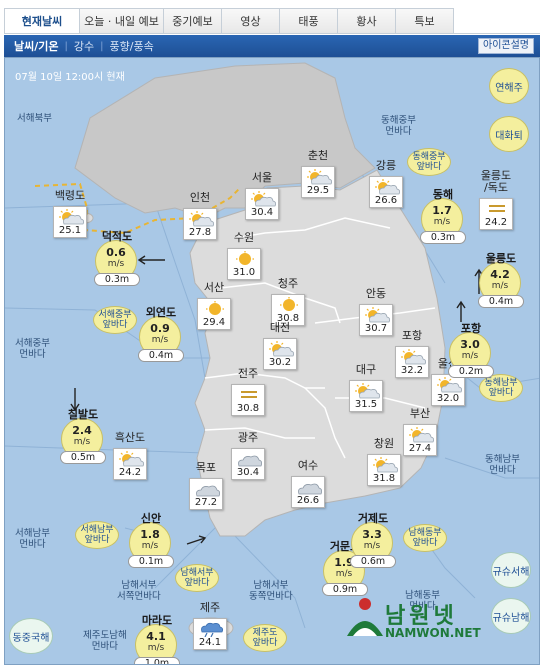 The height and width of the screenshot is (670, 545). What do you see at coordinates (471, 350) in the screenshot?
I see `wave-station: 포항 3.0 m/s 0.2m` at bounding box center [471, 350].